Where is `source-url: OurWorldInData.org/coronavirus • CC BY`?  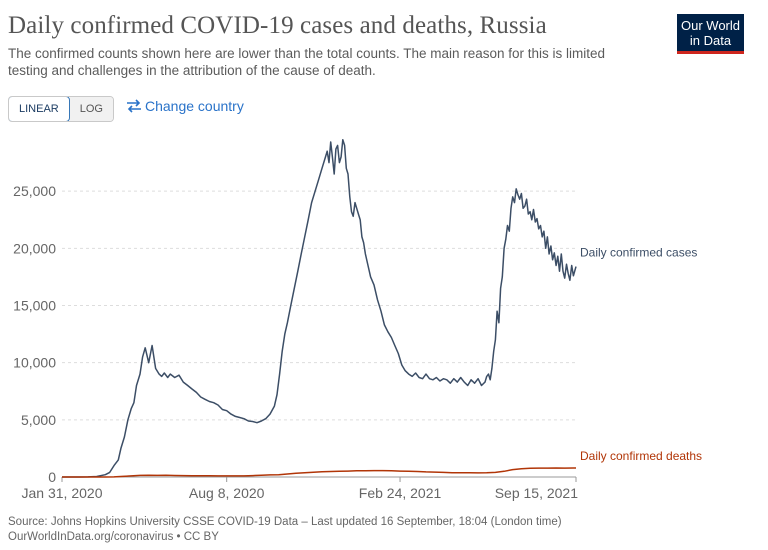 source-url: OurWorldInData.org/coronavirus • CC BY is located at coordinates (113, 537).